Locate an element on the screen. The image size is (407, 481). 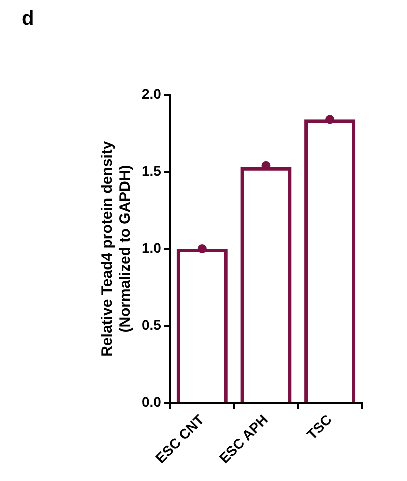
y-tick-label: 2.0 is located at coordinates (152, 94).